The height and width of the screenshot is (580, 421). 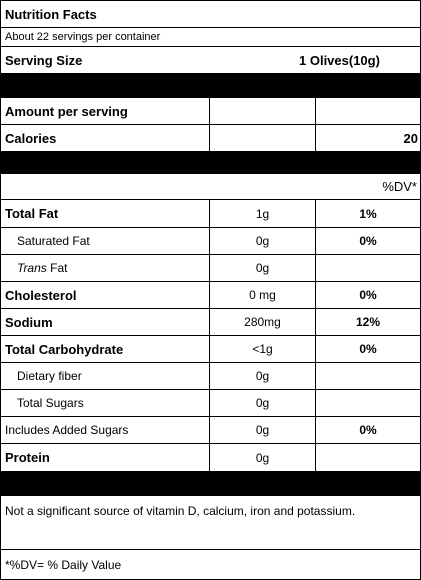 I want to click on amount-per-serving-label: Amount per serving, so click(x=66, y=111).